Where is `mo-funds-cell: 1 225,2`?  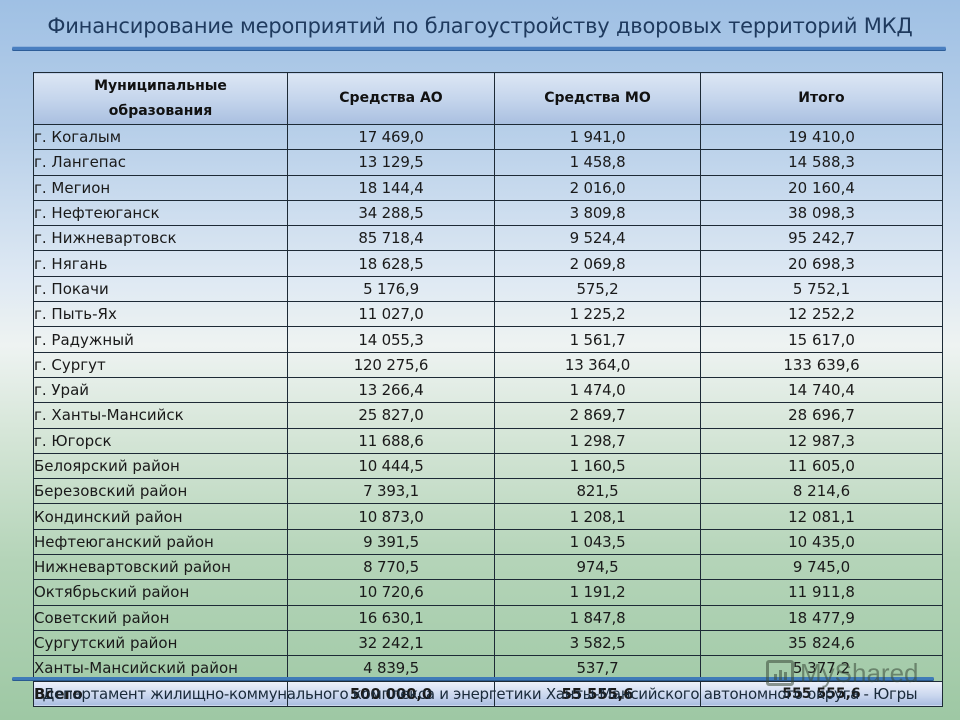
mo-funds-cell: 1 225,2 is located at coordinates (597, 314).